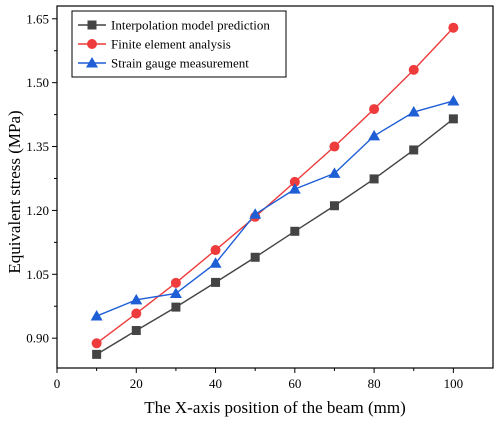 The image size is (500, 421). What do you see at coordinates (92, 44) in the screenshot?
I see `legend-marker-circle` at bounding box center [92, 44].